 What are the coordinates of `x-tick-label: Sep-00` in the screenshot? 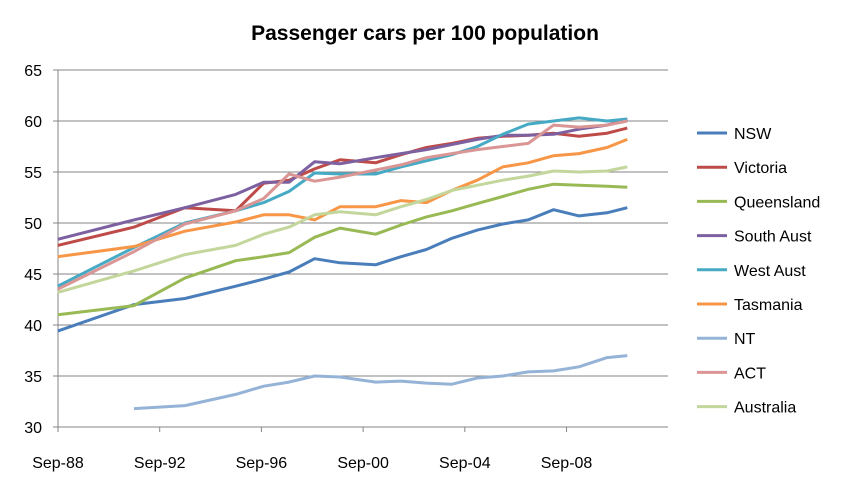 It's located at (363, 463).